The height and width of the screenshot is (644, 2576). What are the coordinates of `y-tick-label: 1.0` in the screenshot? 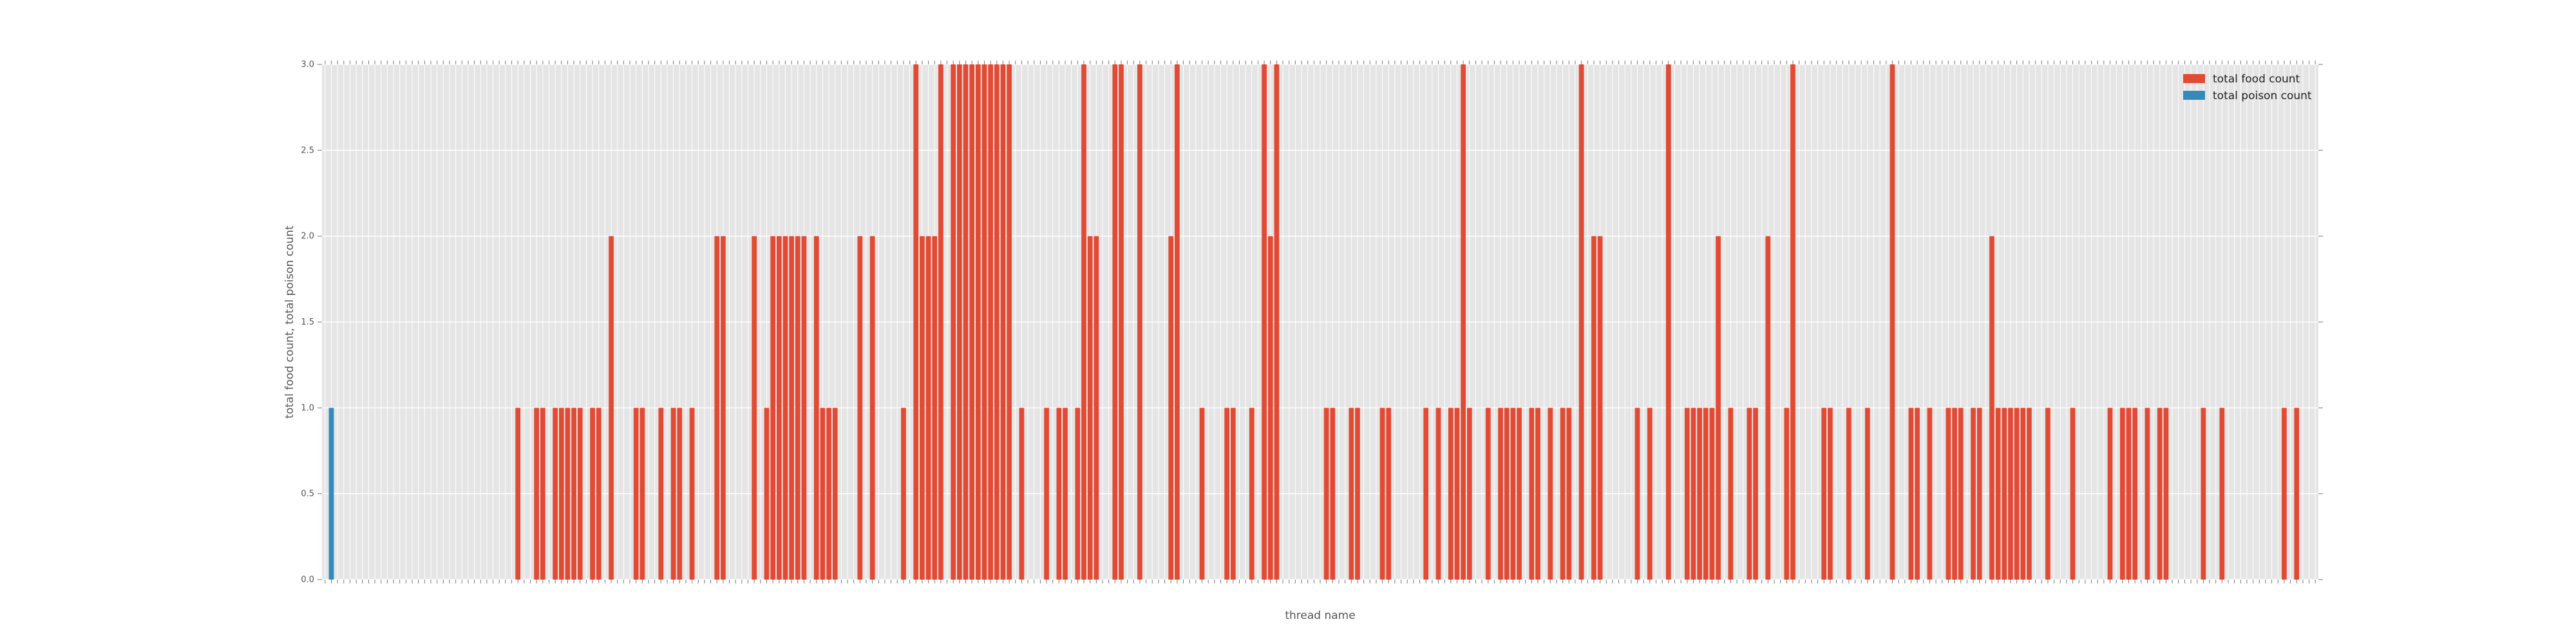 It's located at (307, 408).